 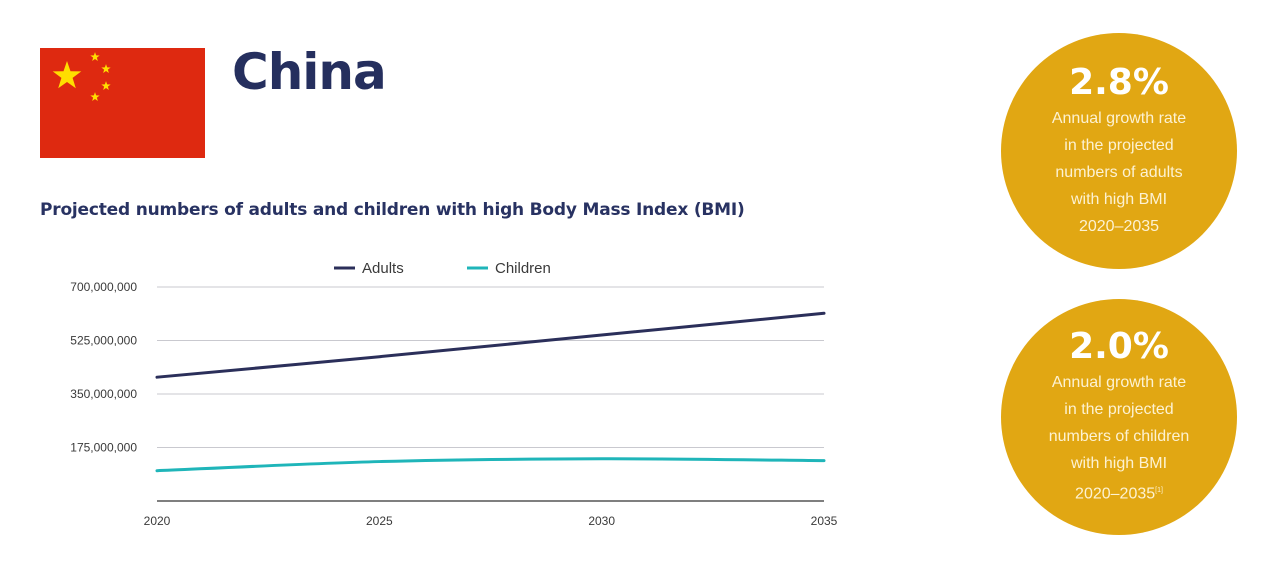 I want to click on adults-growth-value: 2.8%, so click(x=1119, y=82).